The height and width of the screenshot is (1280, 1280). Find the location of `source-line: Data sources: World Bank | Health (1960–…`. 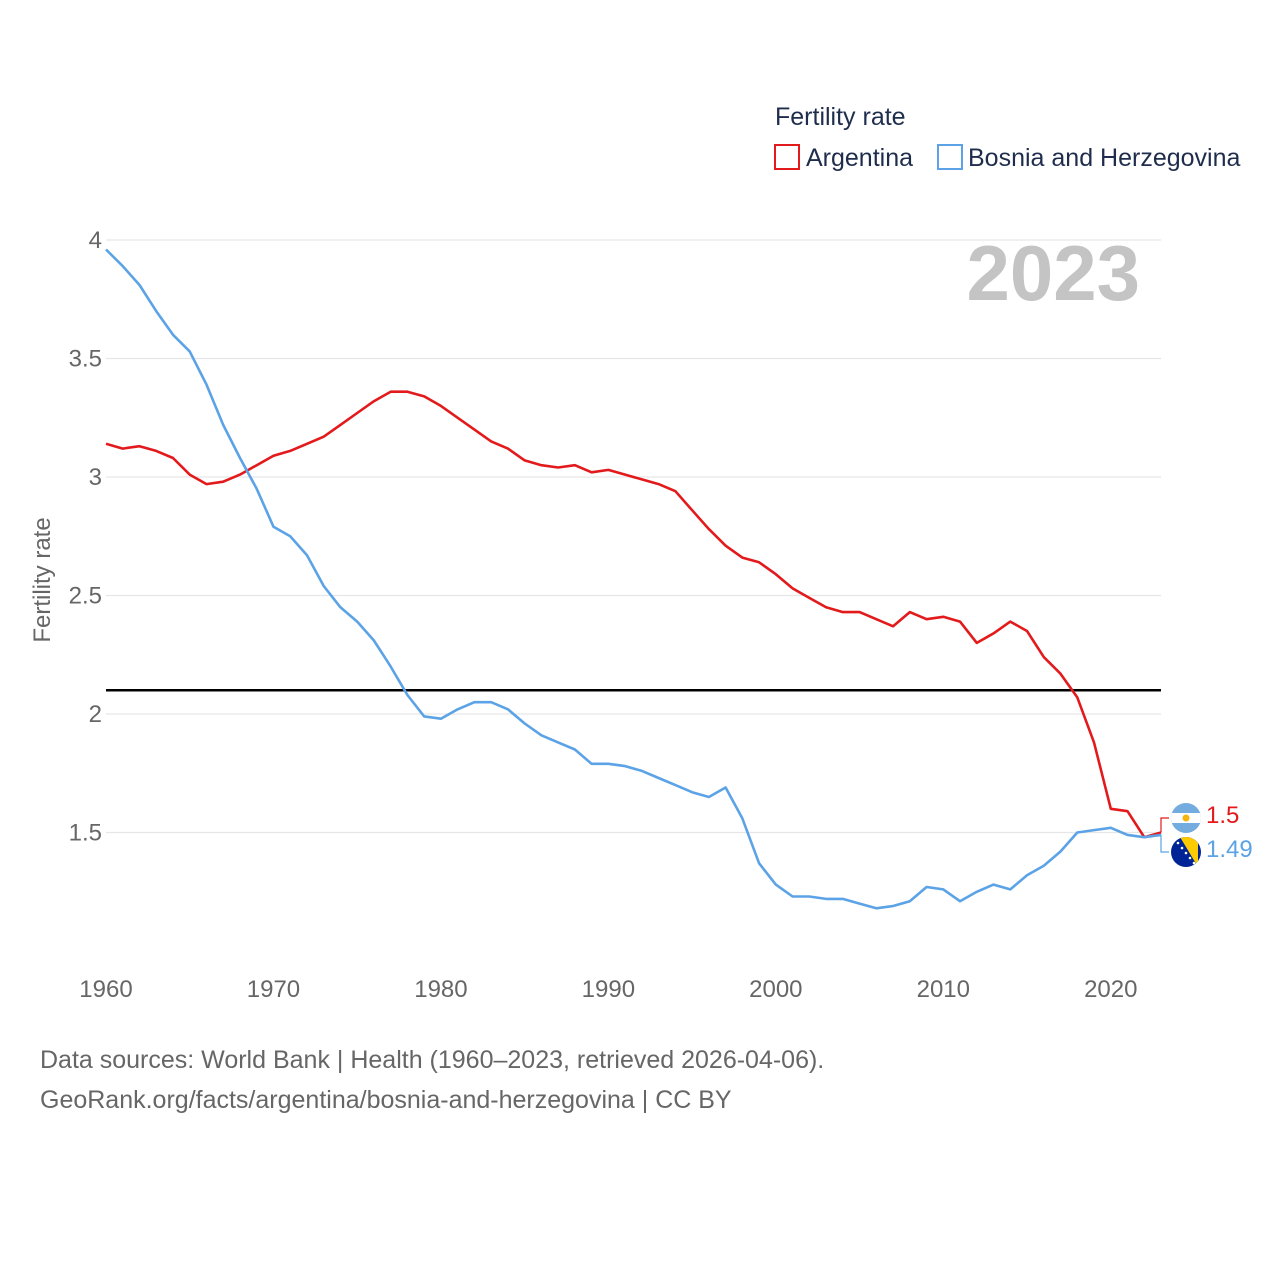

source-line: Data sources: World Bank | Health (1960–… is located at coordinates (432, 1060).